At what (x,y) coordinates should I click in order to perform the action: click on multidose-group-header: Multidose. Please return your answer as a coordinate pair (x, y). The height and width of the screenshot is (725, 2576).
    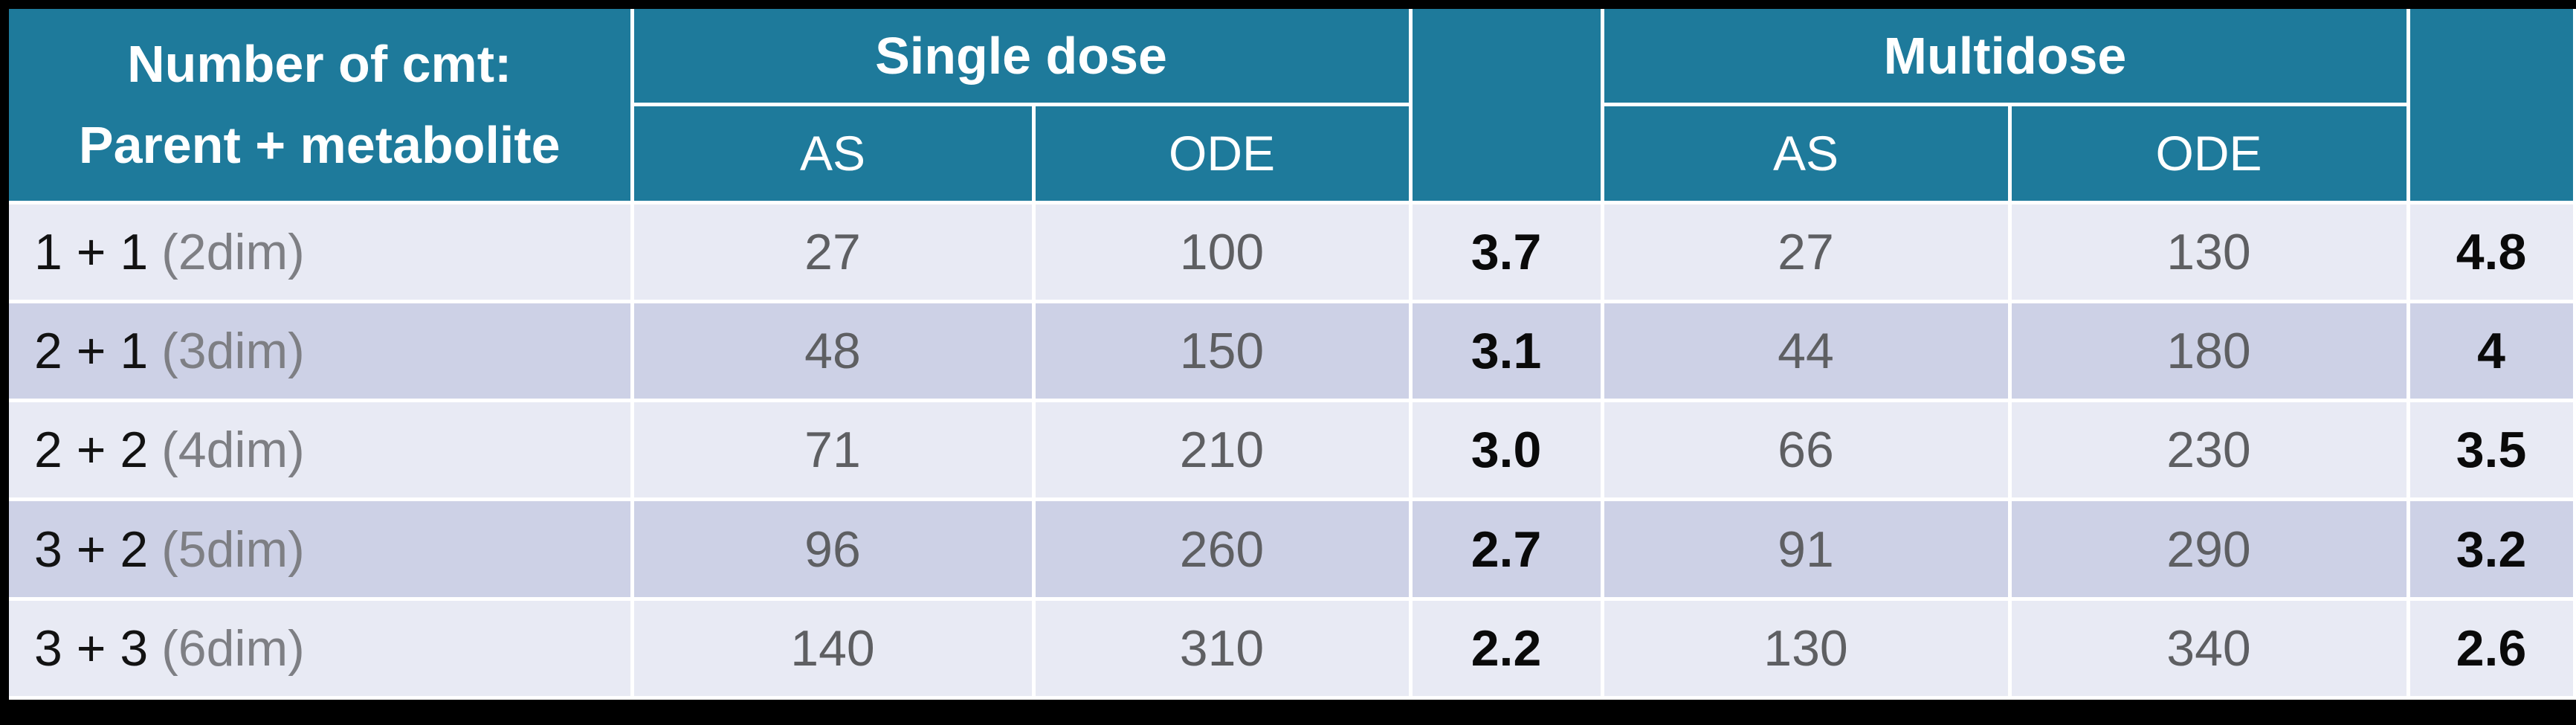
    Looking at the image, I should click on (2006, 58).